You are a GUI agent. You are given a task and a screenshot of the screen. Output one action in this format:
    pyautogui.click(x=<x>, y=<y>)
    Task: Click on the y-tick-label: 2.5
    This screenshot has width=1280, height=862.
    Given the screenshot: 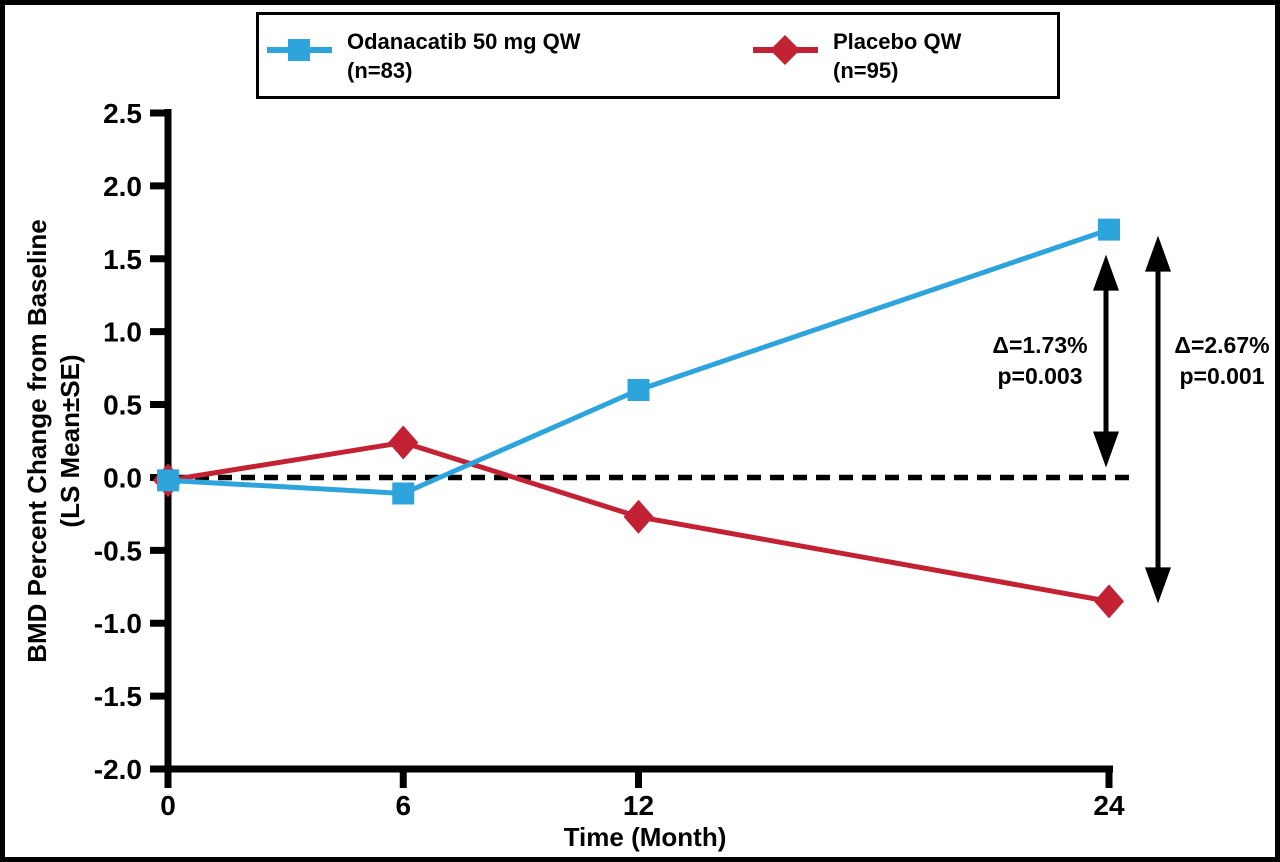 What is the action you would take?
    pyautogui.click(x=122, y=113)
    